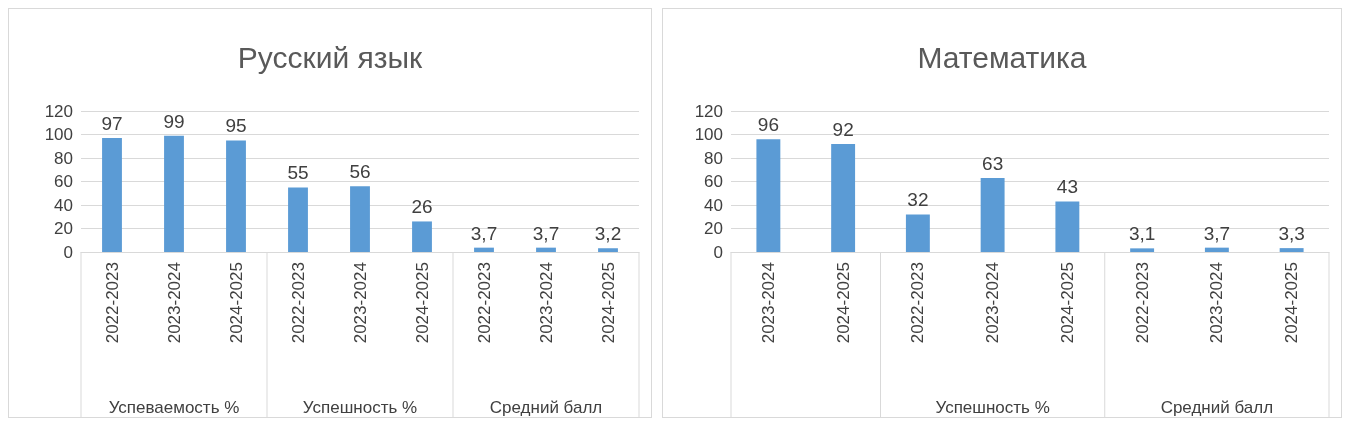 The image size is (1347, 421). I want to click on data-label: 99, so click(174, 121).